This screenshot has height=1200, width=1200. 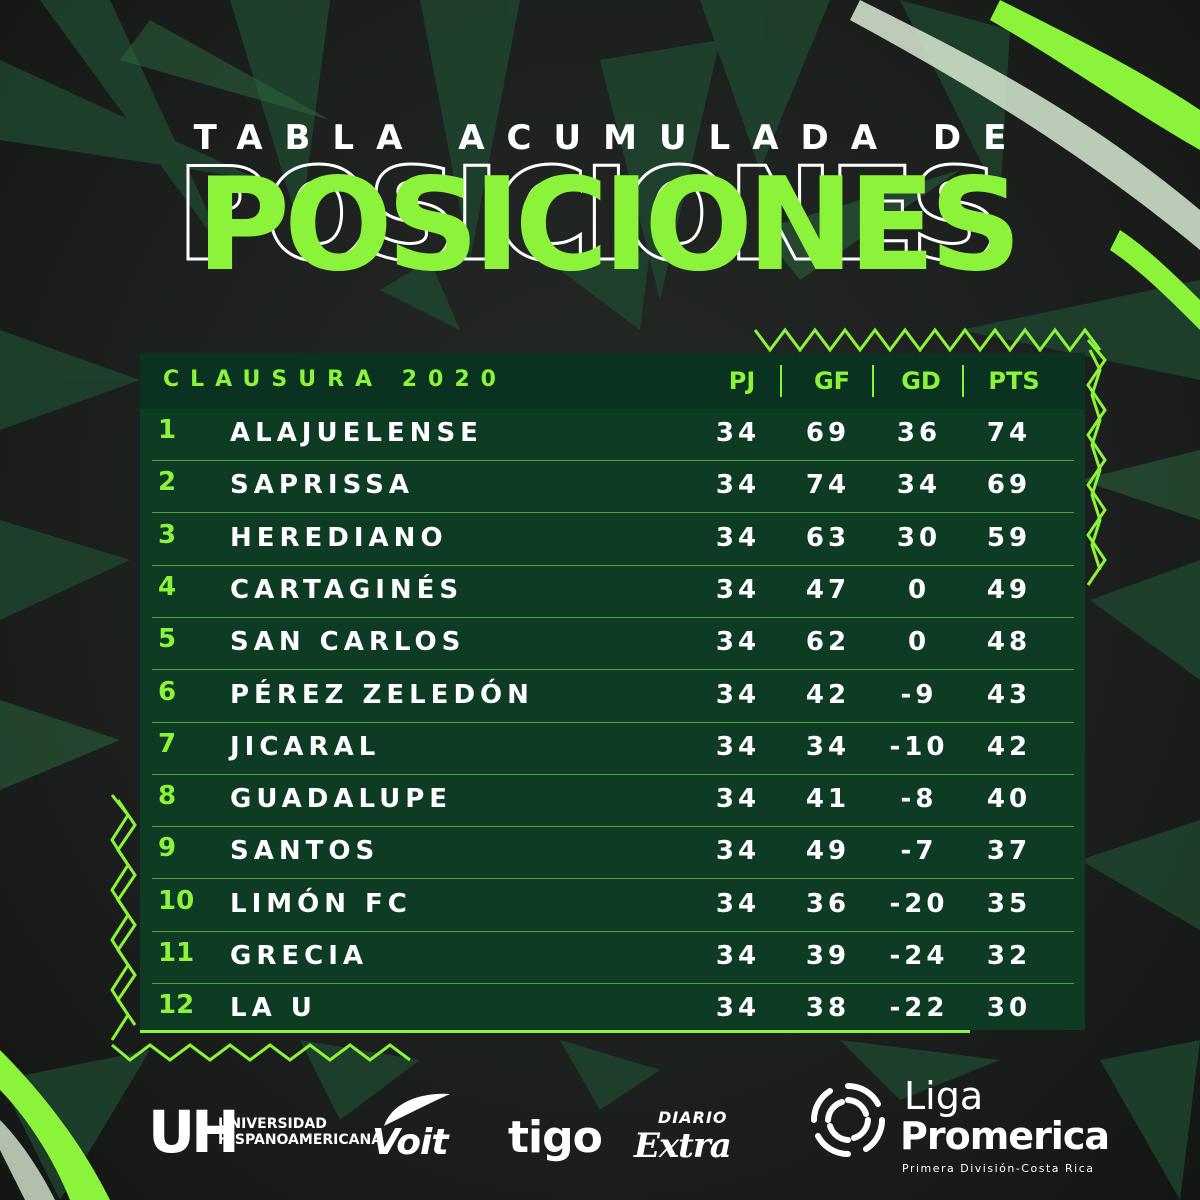 I want to click on row-gf: 63, so click(x=828, y=537).